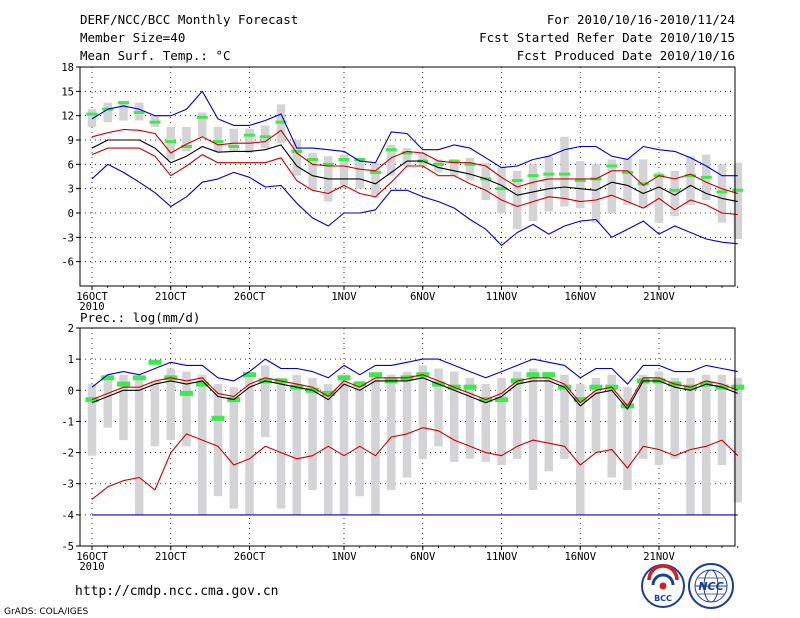  What do you see at coordinates (344, 557) in the screenshot?
I see `precipitation-xtick-label: 1NOV` at bounding box center [344, 557].